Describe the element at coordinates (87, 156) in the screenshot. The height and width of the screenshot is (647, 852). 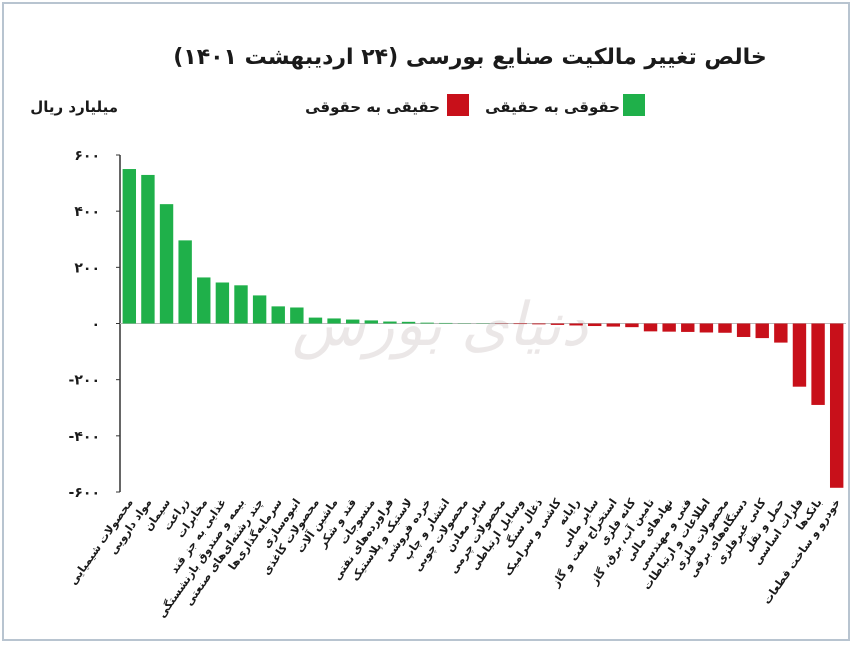
I see `y-tick-label: ۶۰۰` at that location.